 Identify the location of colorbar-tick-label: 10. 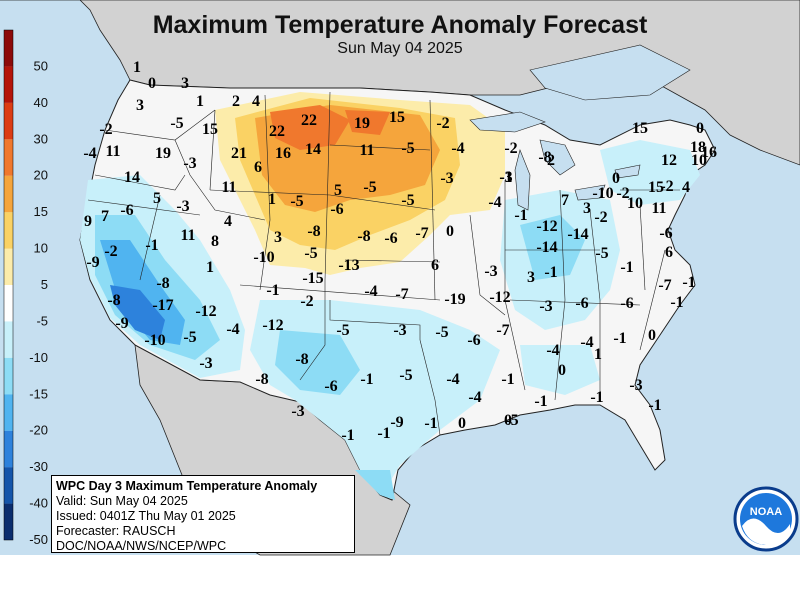
(41, 248).